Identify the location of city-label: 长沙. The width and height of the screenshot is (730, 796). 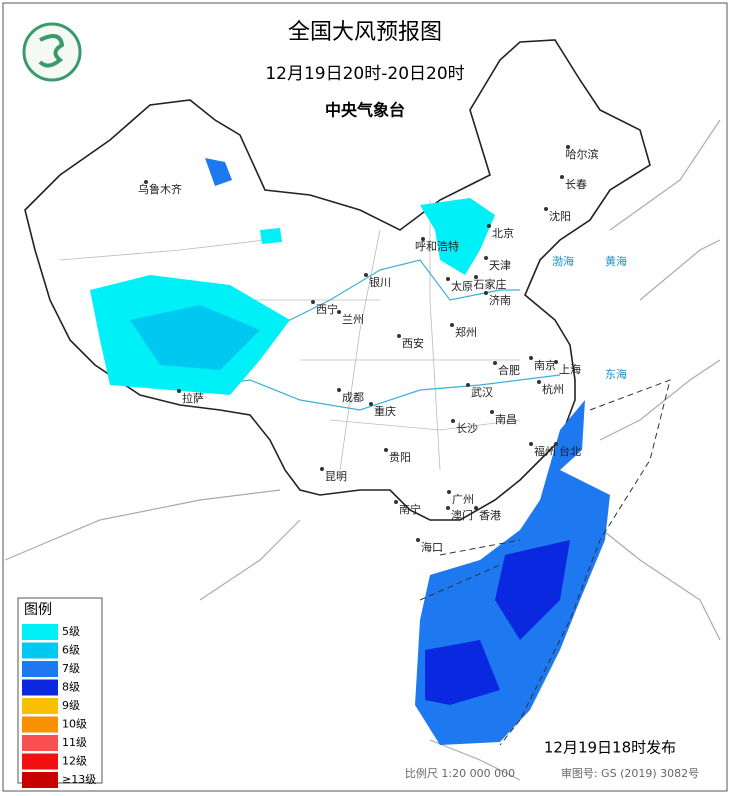
(467, 428).